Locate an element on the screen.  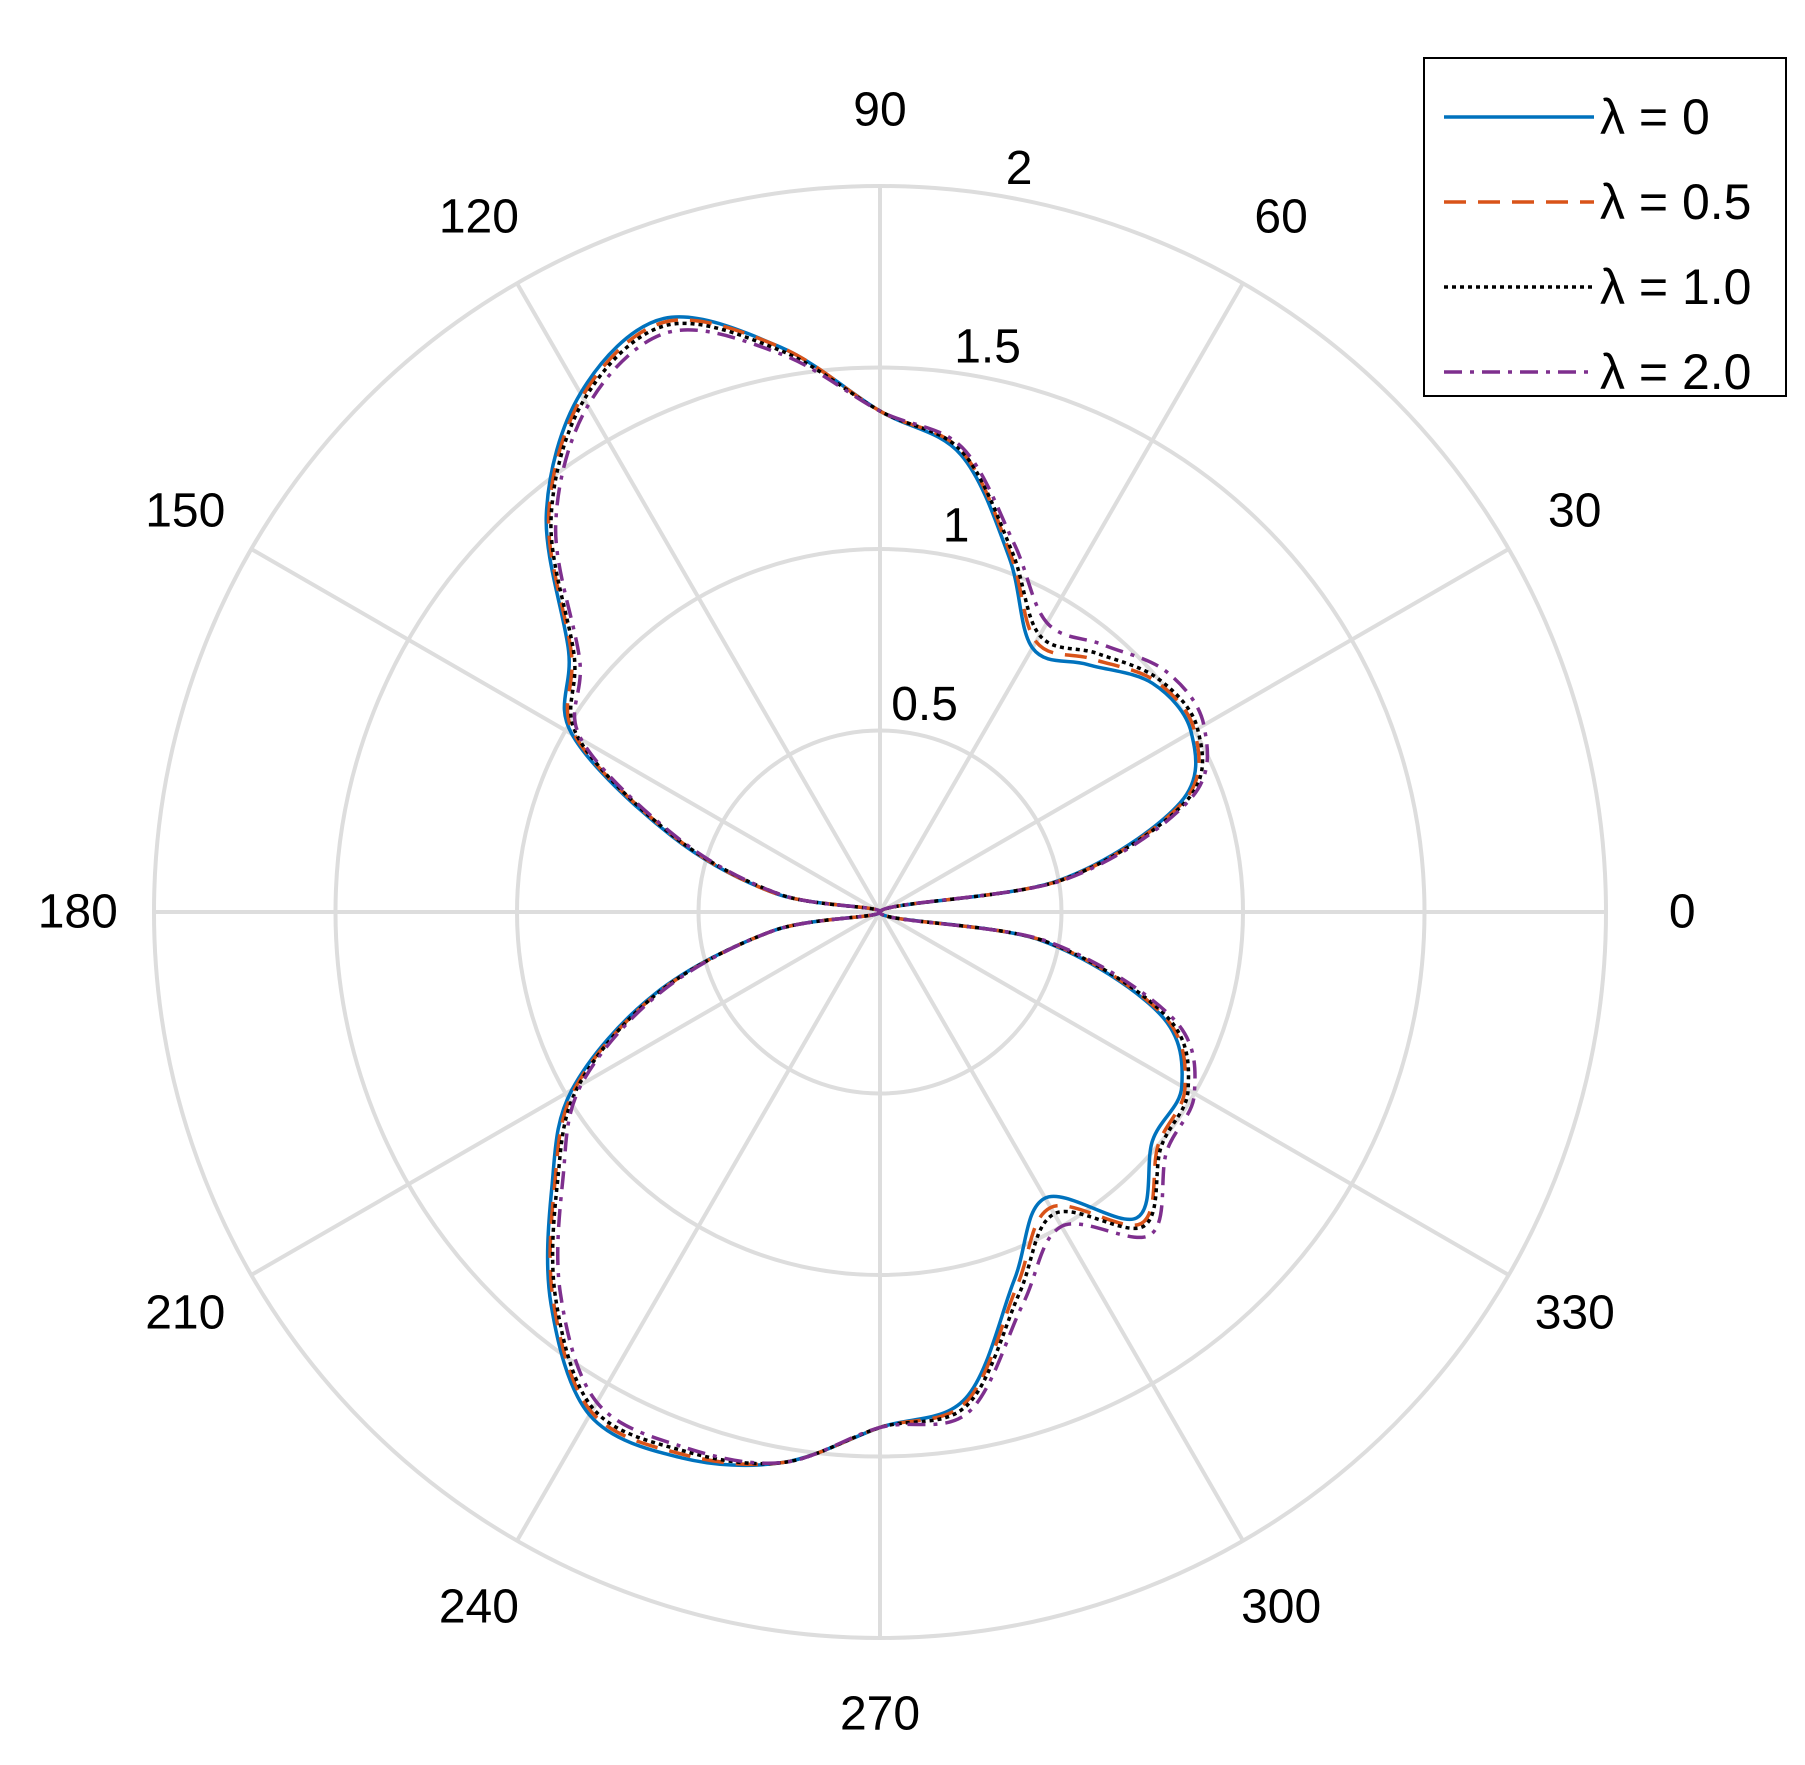
theta-tick-label: 150 is located at coordinates (185, 510).